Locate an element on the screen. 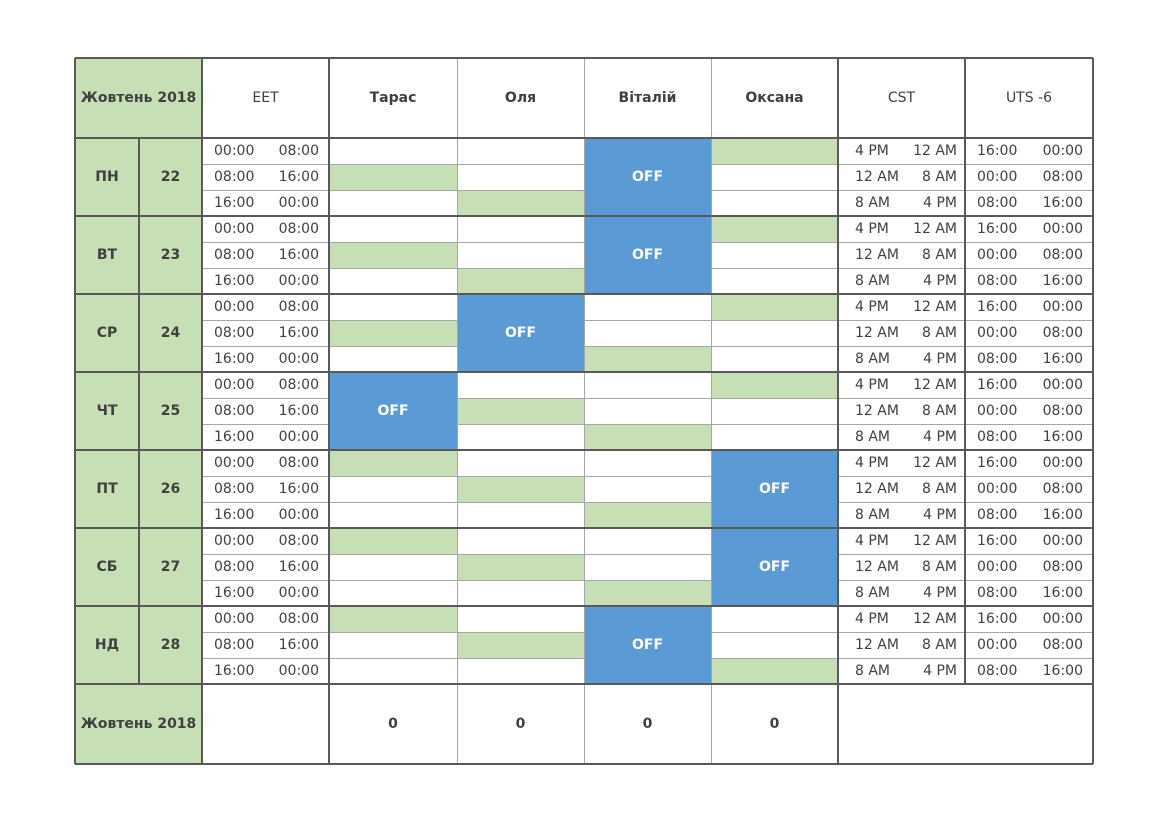 The image size is (1169, 826). day-date: 24 is located at coordinates (170, 333).